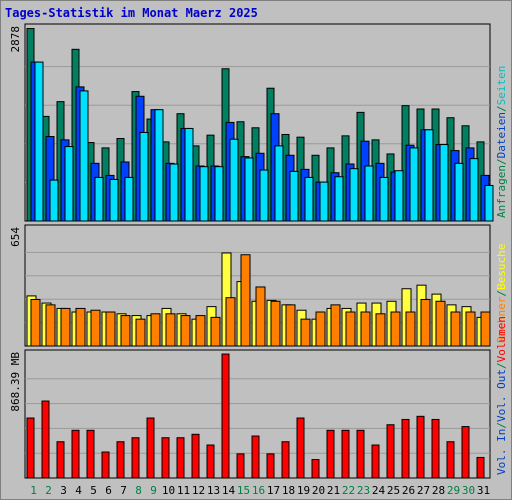 Image resolution: width=512 pixels, height=500 pixels. What do you see at coordinates (15, 39) in the screenshot?
I see `panel-requests-max-label: 2878` at bounding box center [15, 39].